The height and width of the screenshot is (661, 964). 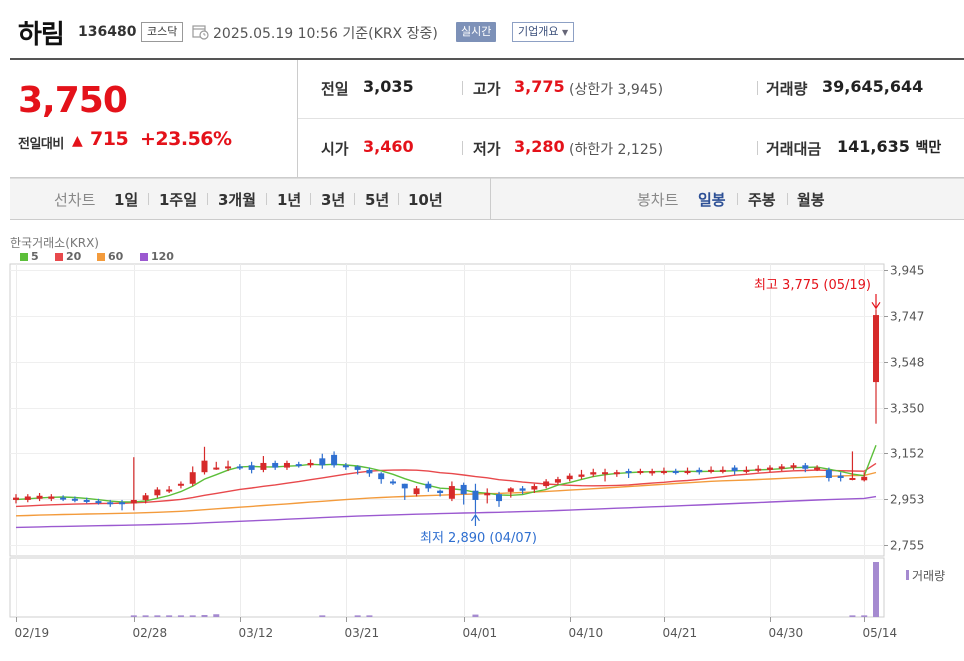 I want to click on upper-limit: (상한가 3,945), so click(x=616, y=90).